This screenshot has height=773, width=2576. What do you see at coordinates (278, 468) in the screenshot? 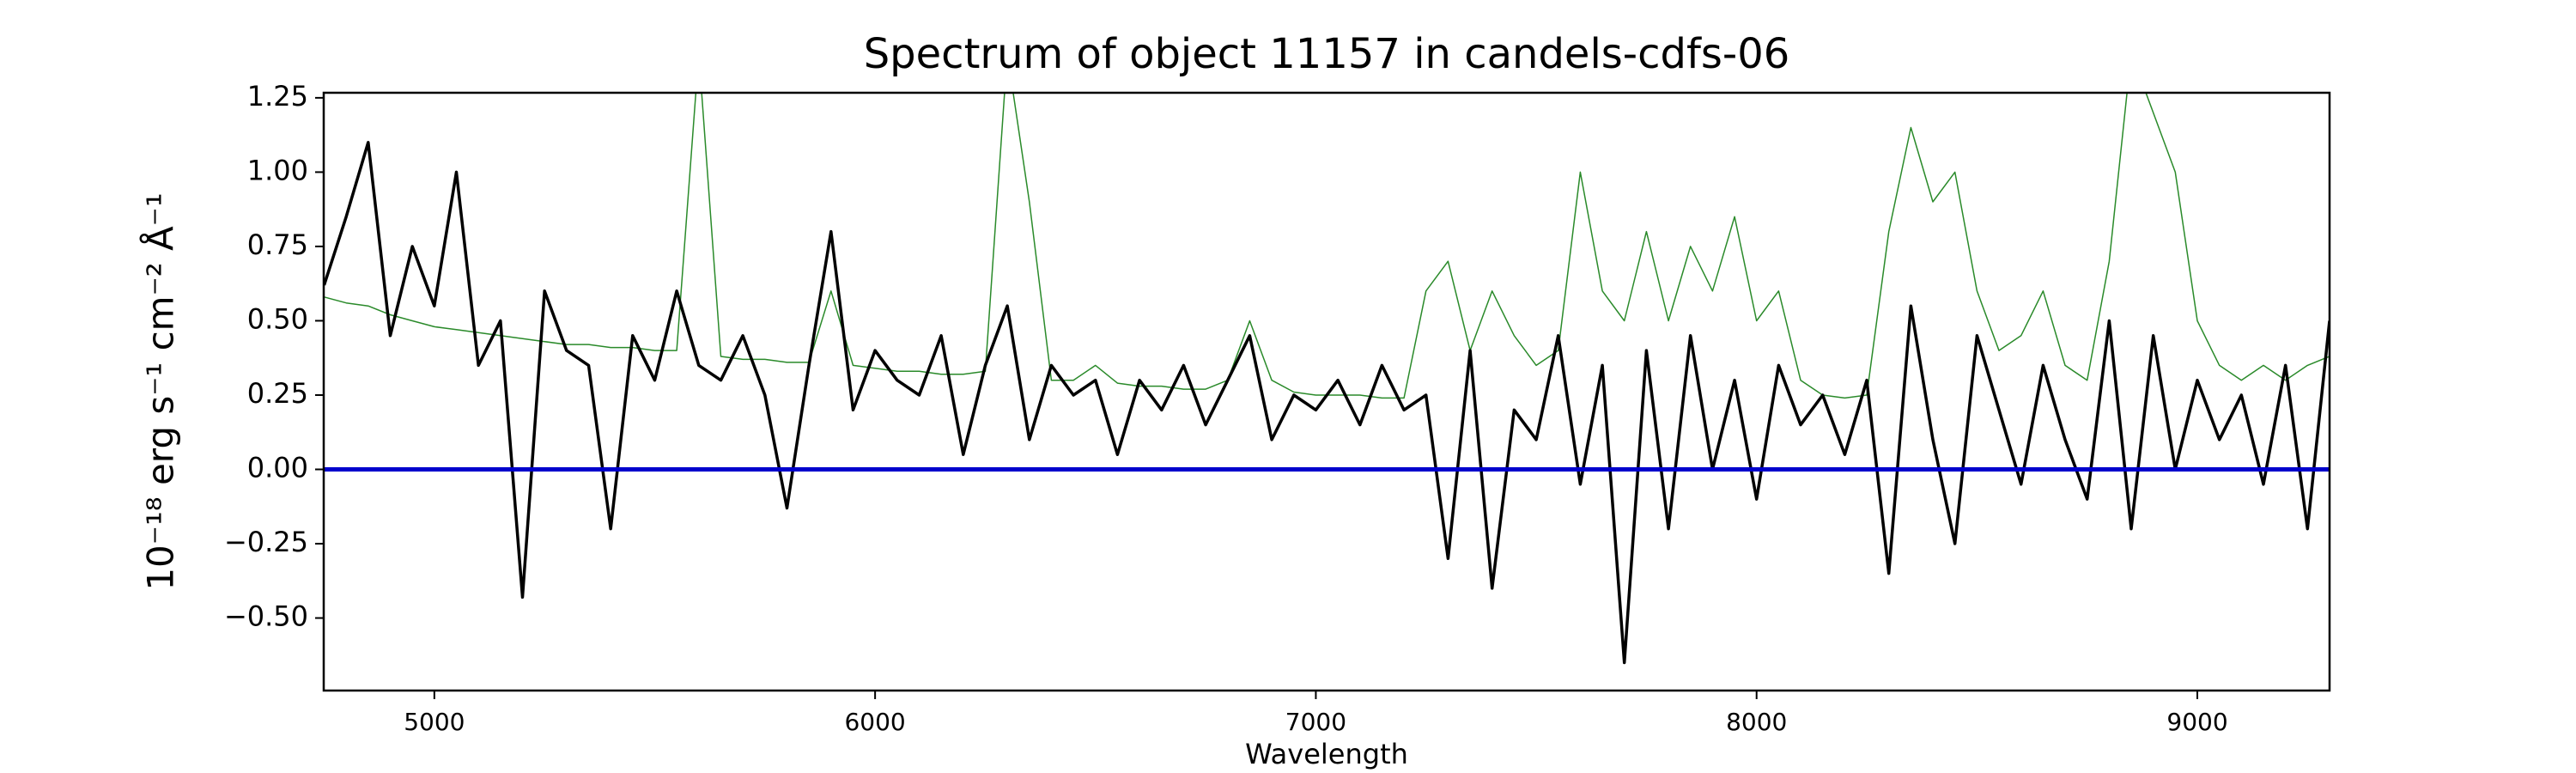
I see `y-tick-label: 0.00` at bounding box center [278, 468].